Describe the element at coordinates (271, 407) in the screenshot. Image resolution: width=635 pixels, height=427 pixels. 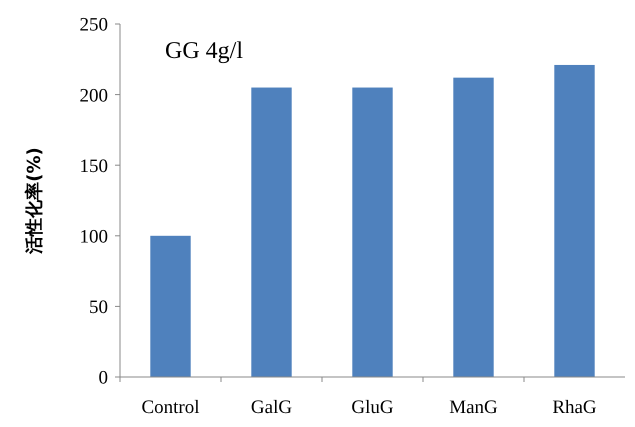
I see `x-tick-label: GalG` at that location.